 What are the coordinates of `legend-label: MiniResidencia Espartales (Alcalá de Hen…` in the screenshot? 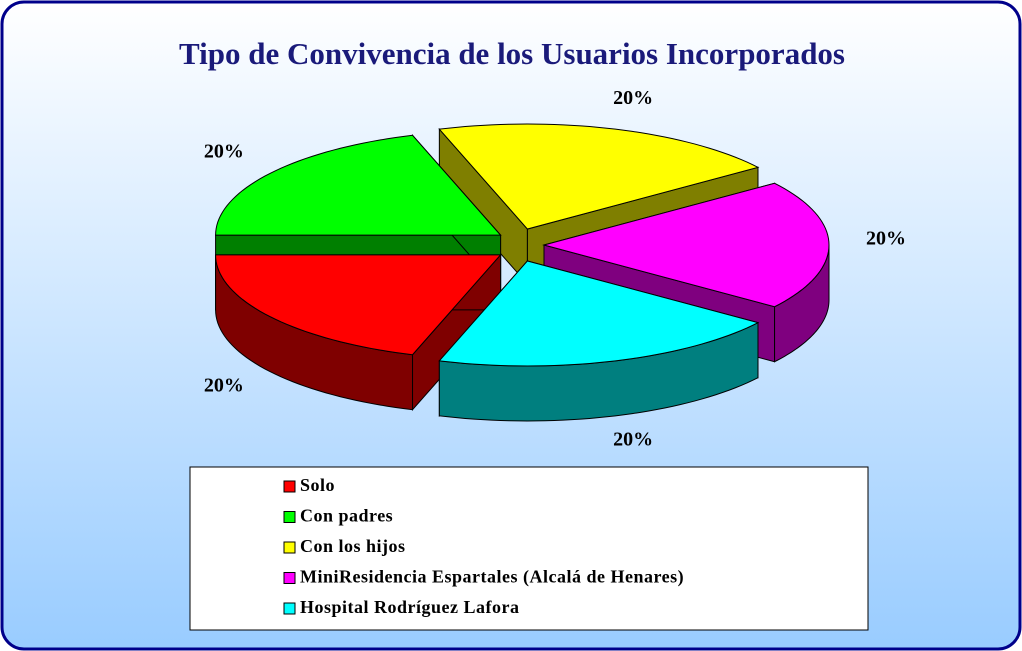 It's located at (492, 577).